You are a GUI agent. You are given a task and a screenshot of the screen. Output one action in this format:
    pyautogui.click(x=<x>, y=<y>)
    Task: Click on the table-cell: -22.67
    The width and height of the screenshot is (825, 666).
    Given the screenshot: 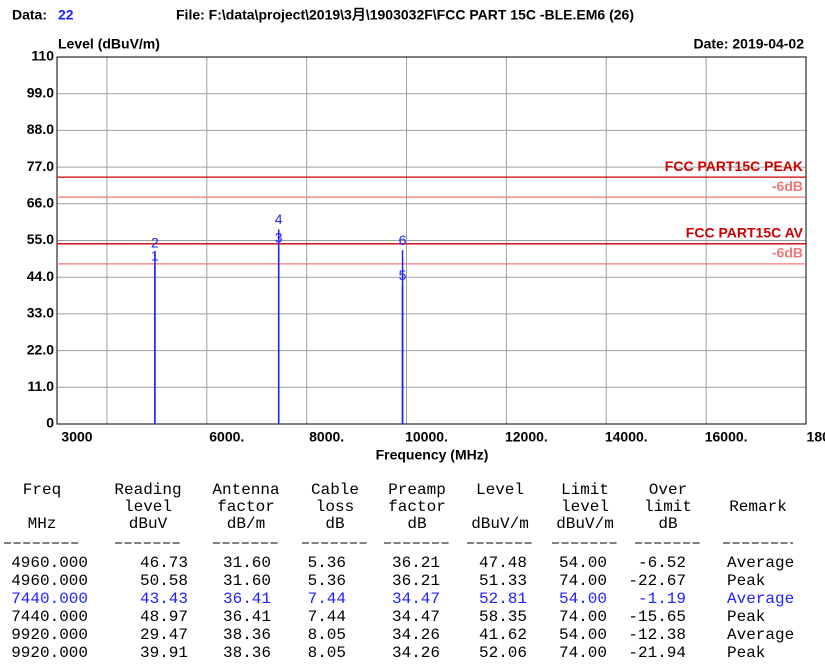 What is the action you would take?
    pyautogui.click(x=657, y=581)
    